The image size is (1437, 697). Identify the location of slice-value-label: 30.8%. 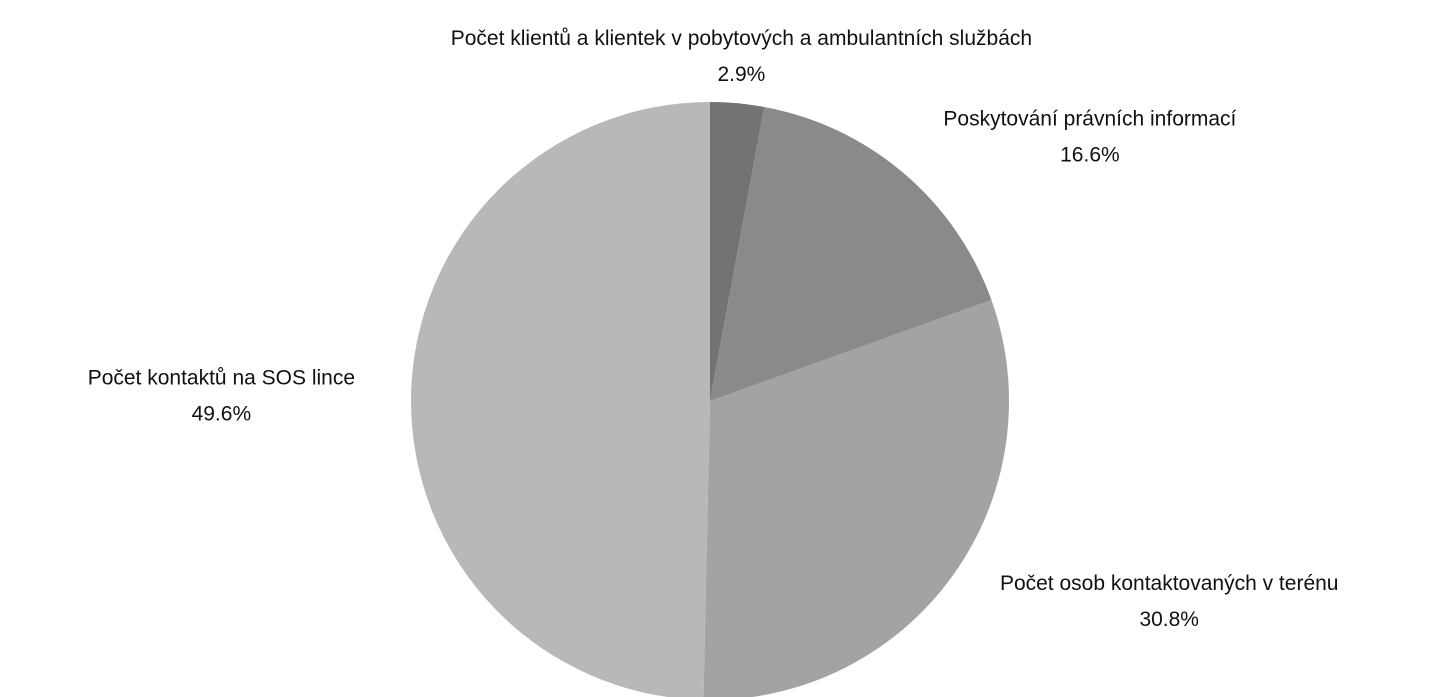
(1169, 619).